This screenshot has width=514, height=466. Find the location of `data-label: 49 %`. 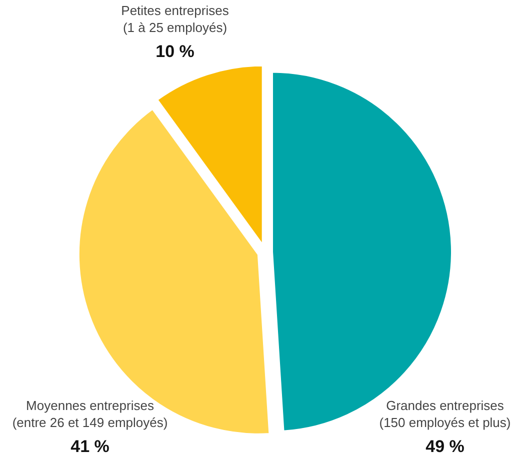

data-label: 49 % is located at coordinates (445, 446).